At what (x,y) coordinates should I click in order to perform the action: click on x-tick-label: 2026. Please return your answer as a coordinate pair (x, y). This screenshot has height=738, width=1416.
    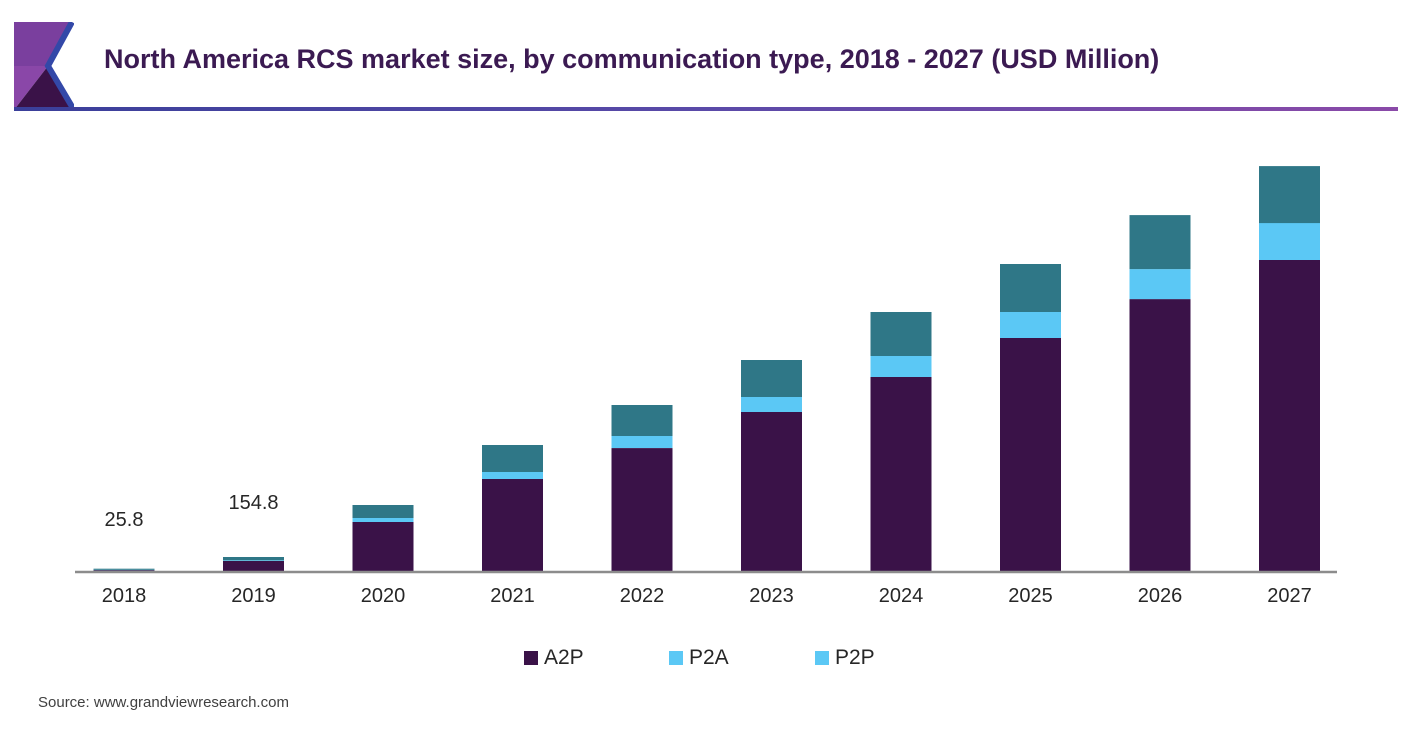
    Looking at the image, I should click on (1160, 596).